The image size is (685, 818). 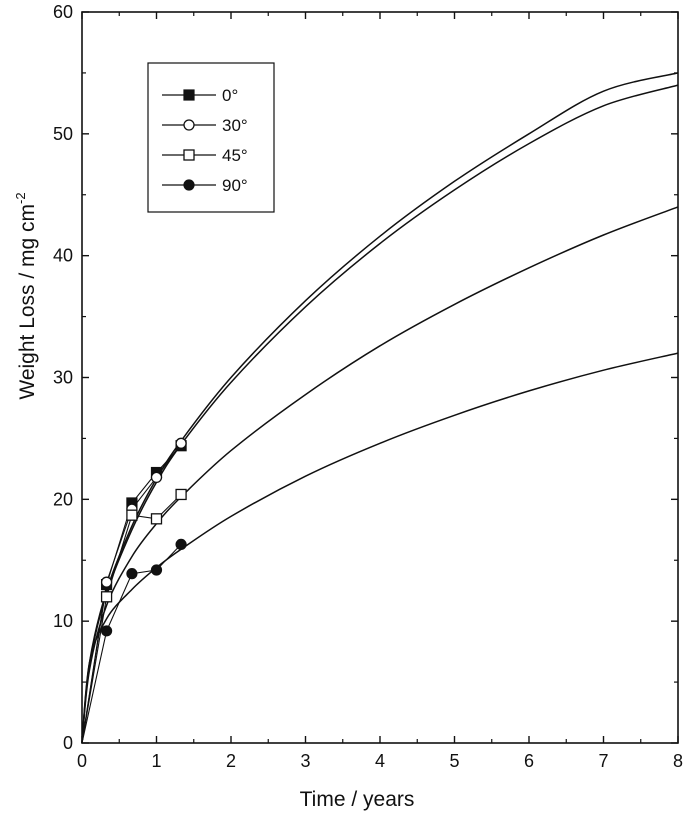 What do you see at coordinates (678, 761) in the screenshot?
I see `x-tick-label: 8` at bounding box center [678, 761].